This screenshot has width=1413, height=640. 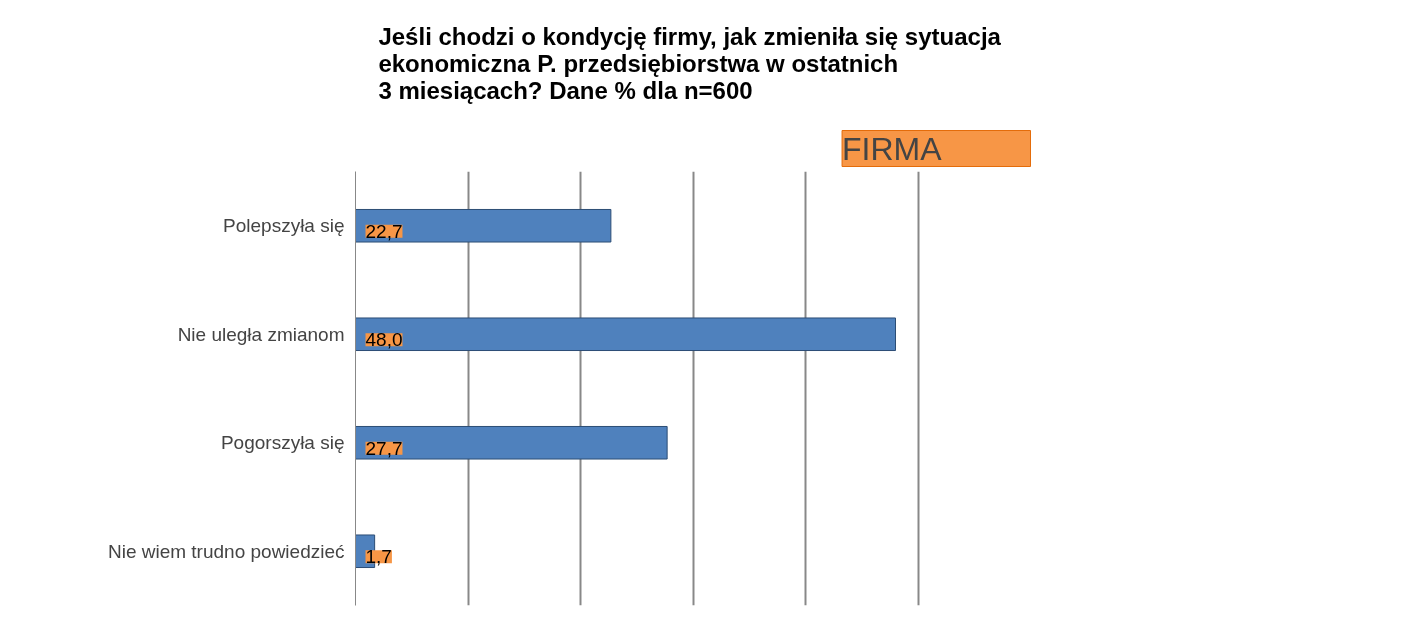 I want to click on text: FIRMA, so click(x=892, y=148).